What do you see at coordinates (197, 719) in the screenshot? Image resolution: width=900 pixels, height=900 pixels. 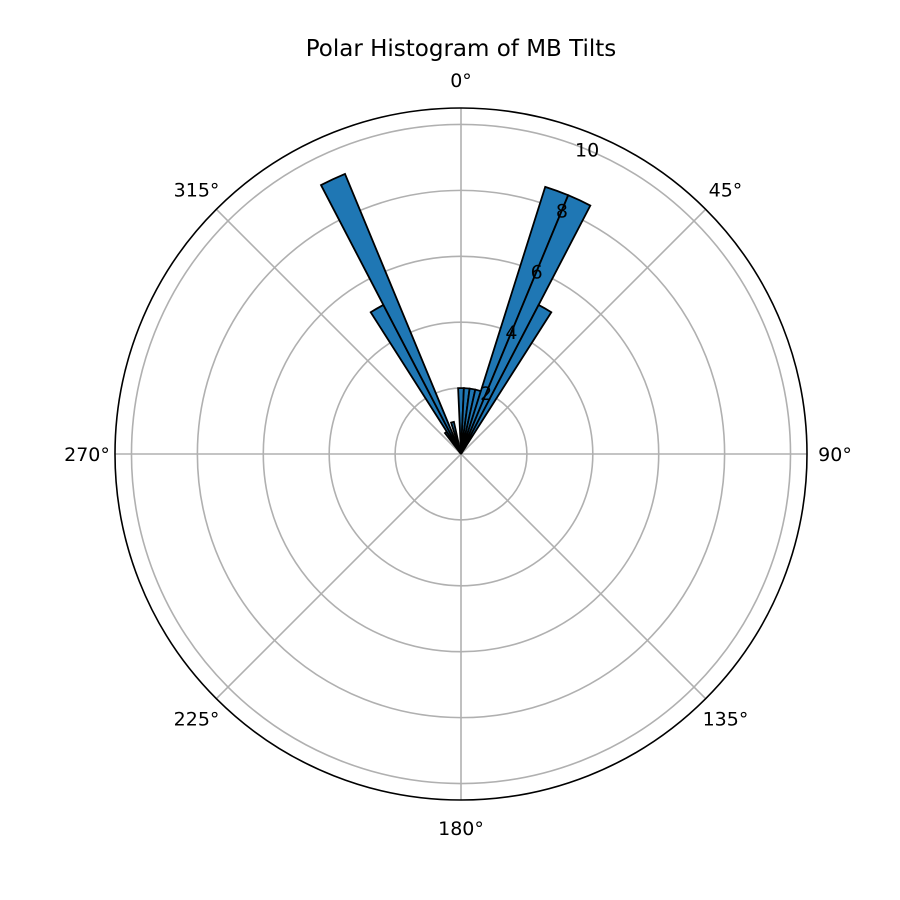 I see `angular-tick-label: 225°` at bounding box center [197, 719].